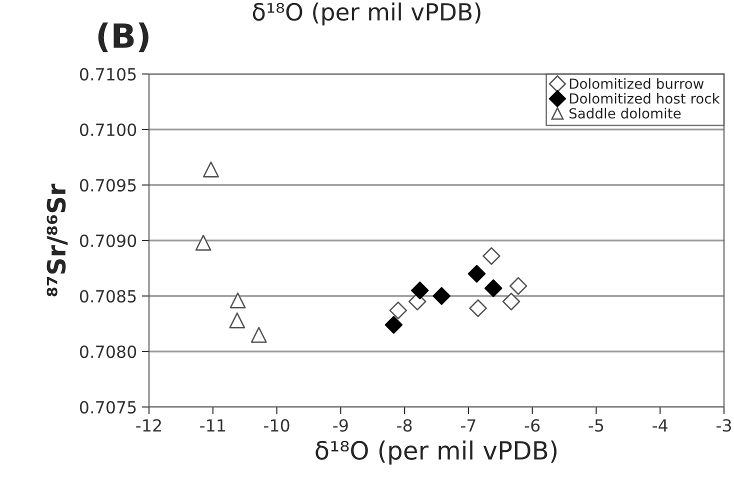 The width and height of the screenshot is (734, 499). What do you see at coordinates (108, 74) in the screenshot?
I see `y-tick-label: 0.7105` at bounding box center [108, 74].